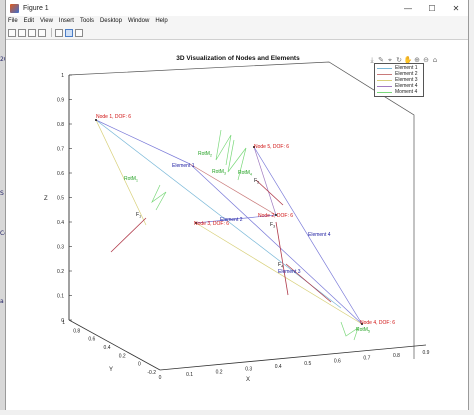 The image size is (474, 415). I want to click on link-icon, so click(59, 32).